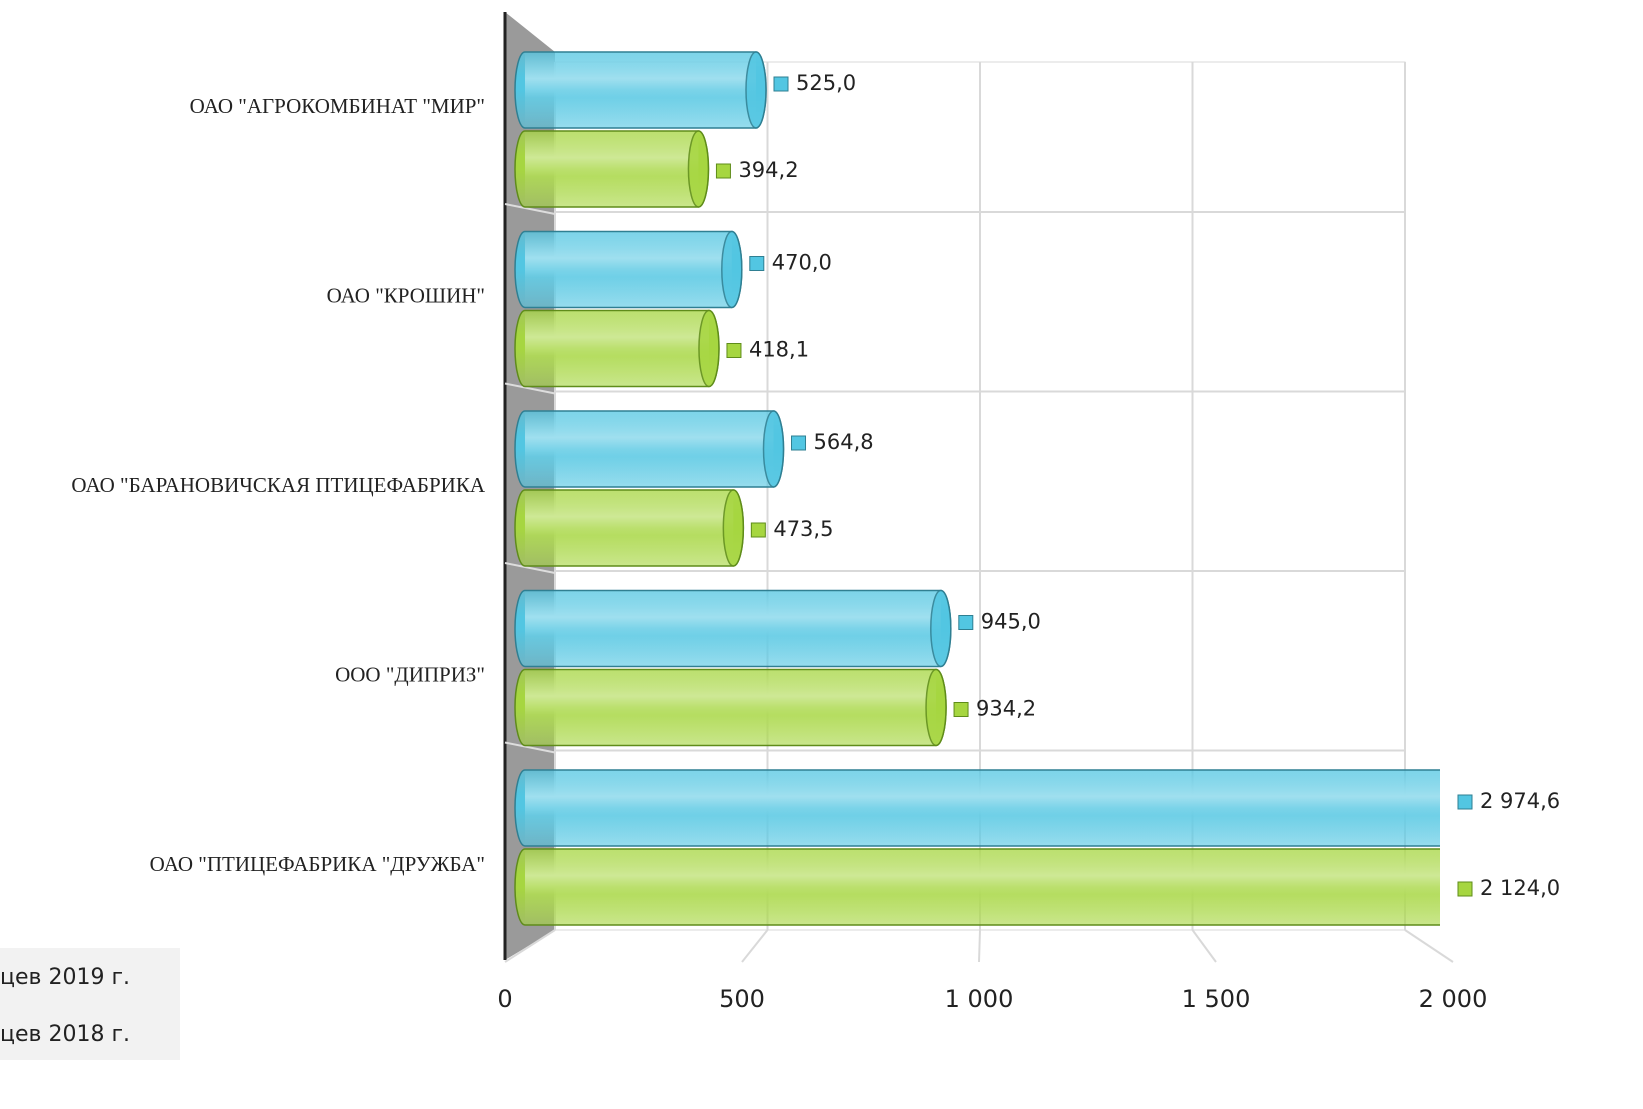 This screenshot has width=1643, height=1109. Describe the element at coordinates (410, 674) in the screenshot. I see `category-label: ООО "ДИПРИЗ"` at that location.